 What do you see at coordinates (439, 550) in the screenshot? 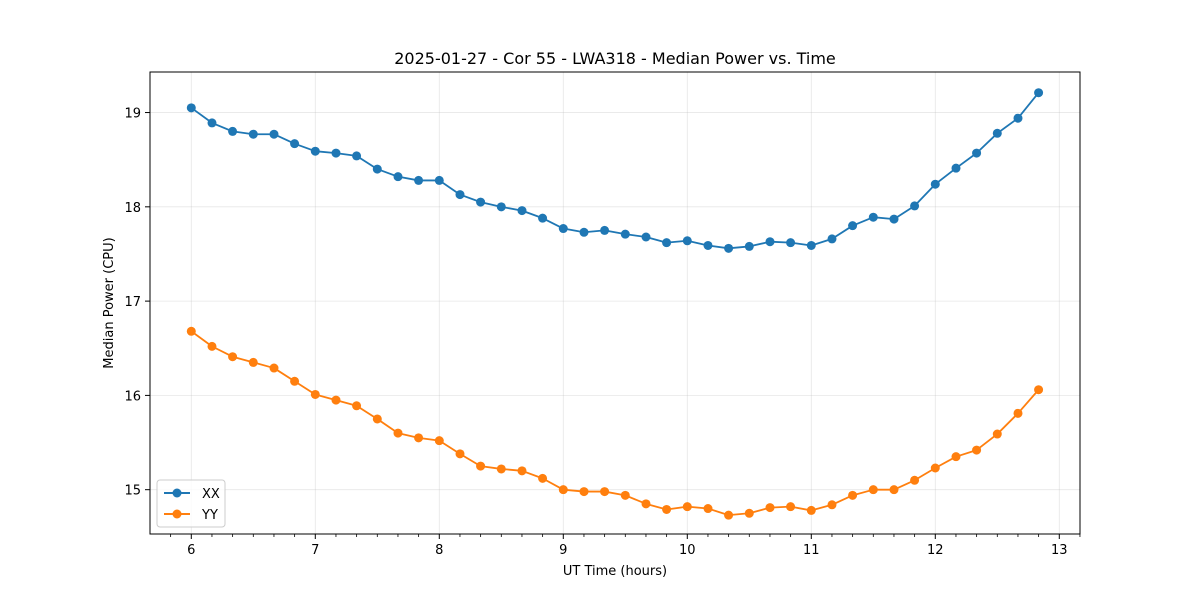
I see `x-tick-label: 8` at bounding box center [439, 550].